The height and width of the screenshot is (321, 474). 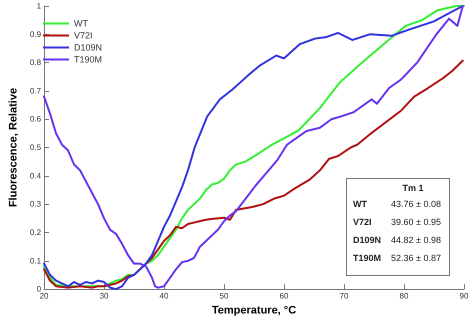 What do you see at coordinates (36, 119) in the screenshot?
I see `y-tick-label: 0.6` at bounding box center [36, 119].